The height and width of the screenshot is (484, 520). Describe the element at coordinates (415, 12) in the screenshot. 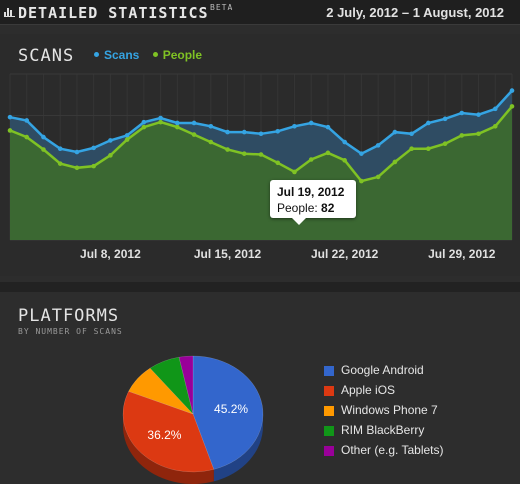

I see `date-range: 2 July, 2012 – 1 August, 2012` at that location.